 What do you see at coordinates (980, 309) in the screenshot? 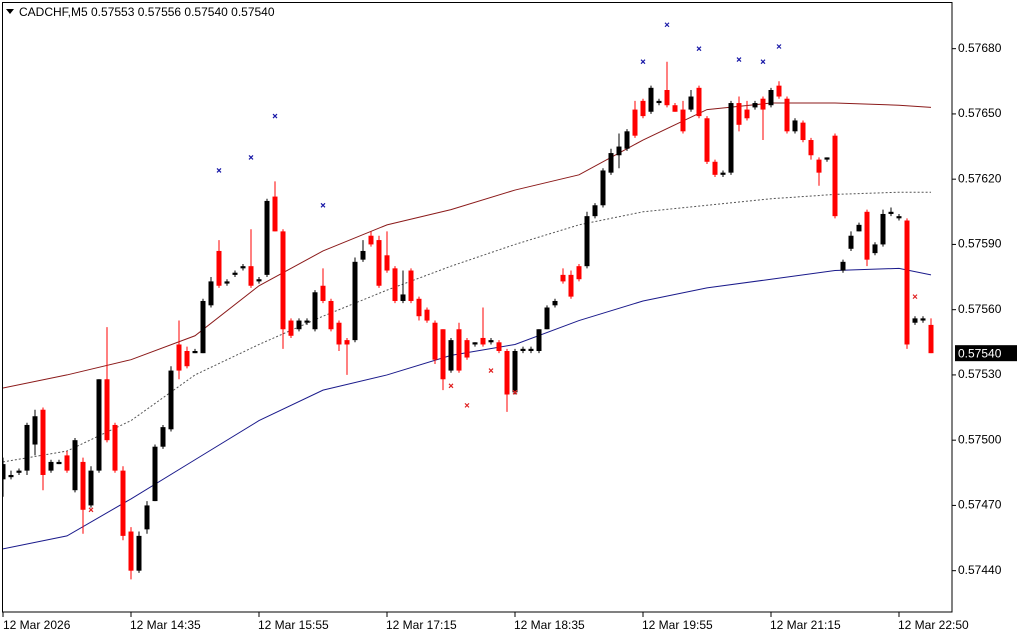
I see `y-tick-label: 0.57560` at bounding box center [980, 309].